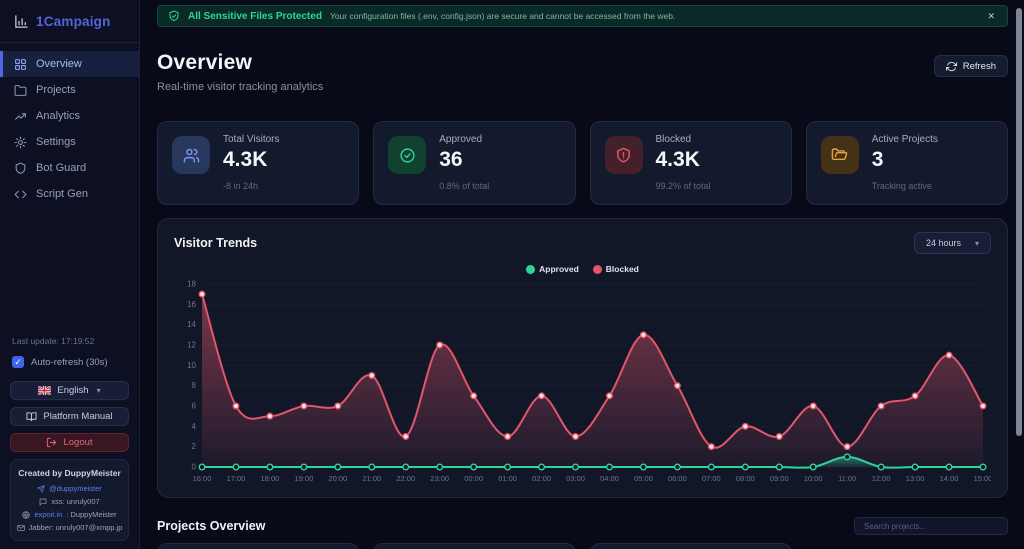 Image resolution: width=1024 pixels, height=549 pixels. I want to click on auto-refresh-toggle: ✓ Auto-refresh (30s), so click(69, 368).